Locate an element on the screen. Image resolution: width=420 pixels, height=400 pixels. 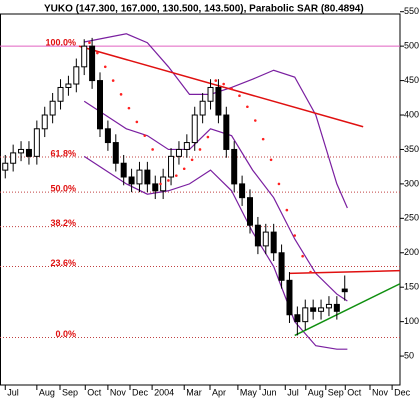
y-tick-label: 550 is located at coordinates (411, 11).